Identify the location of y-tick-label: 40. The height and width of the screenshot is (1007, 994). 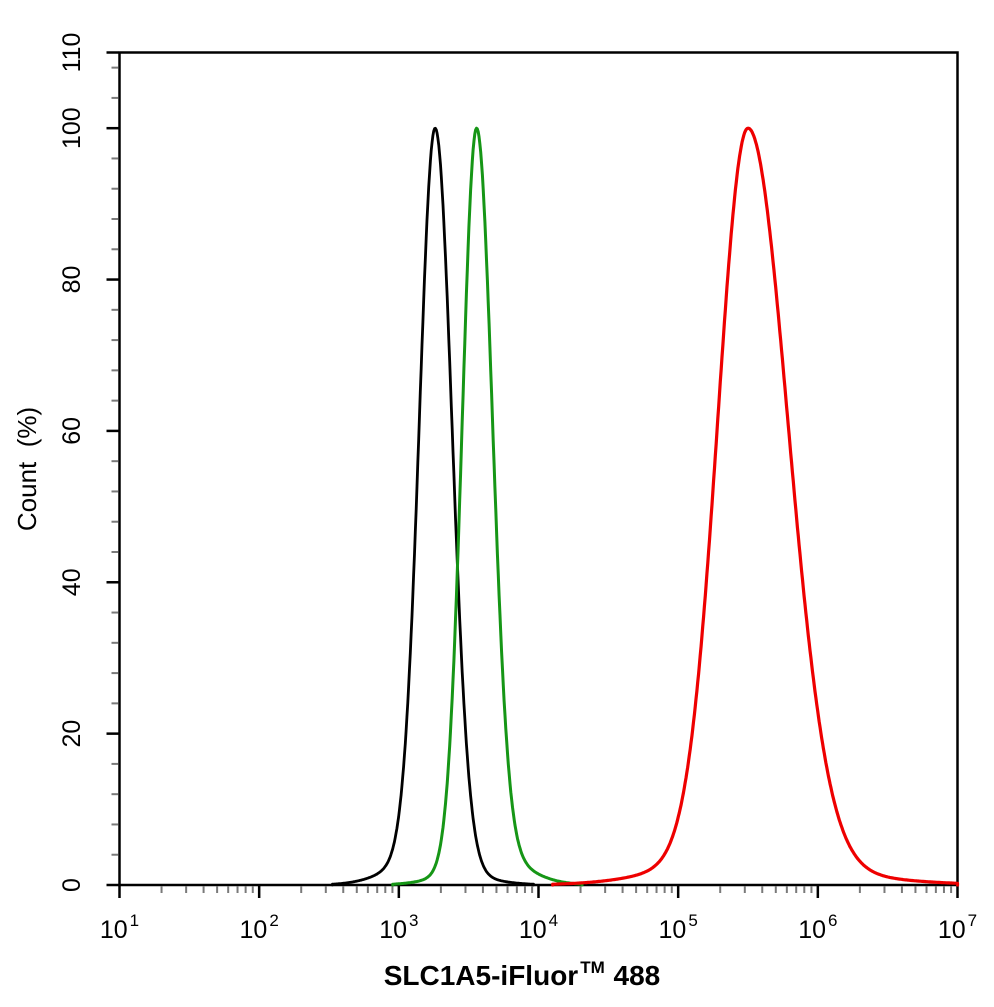
(72, 582).